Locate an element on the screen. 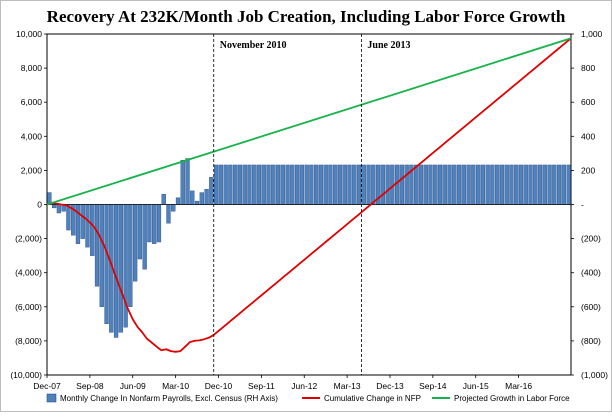  right-tick-label: (600) is located at coordinates (591, 307).